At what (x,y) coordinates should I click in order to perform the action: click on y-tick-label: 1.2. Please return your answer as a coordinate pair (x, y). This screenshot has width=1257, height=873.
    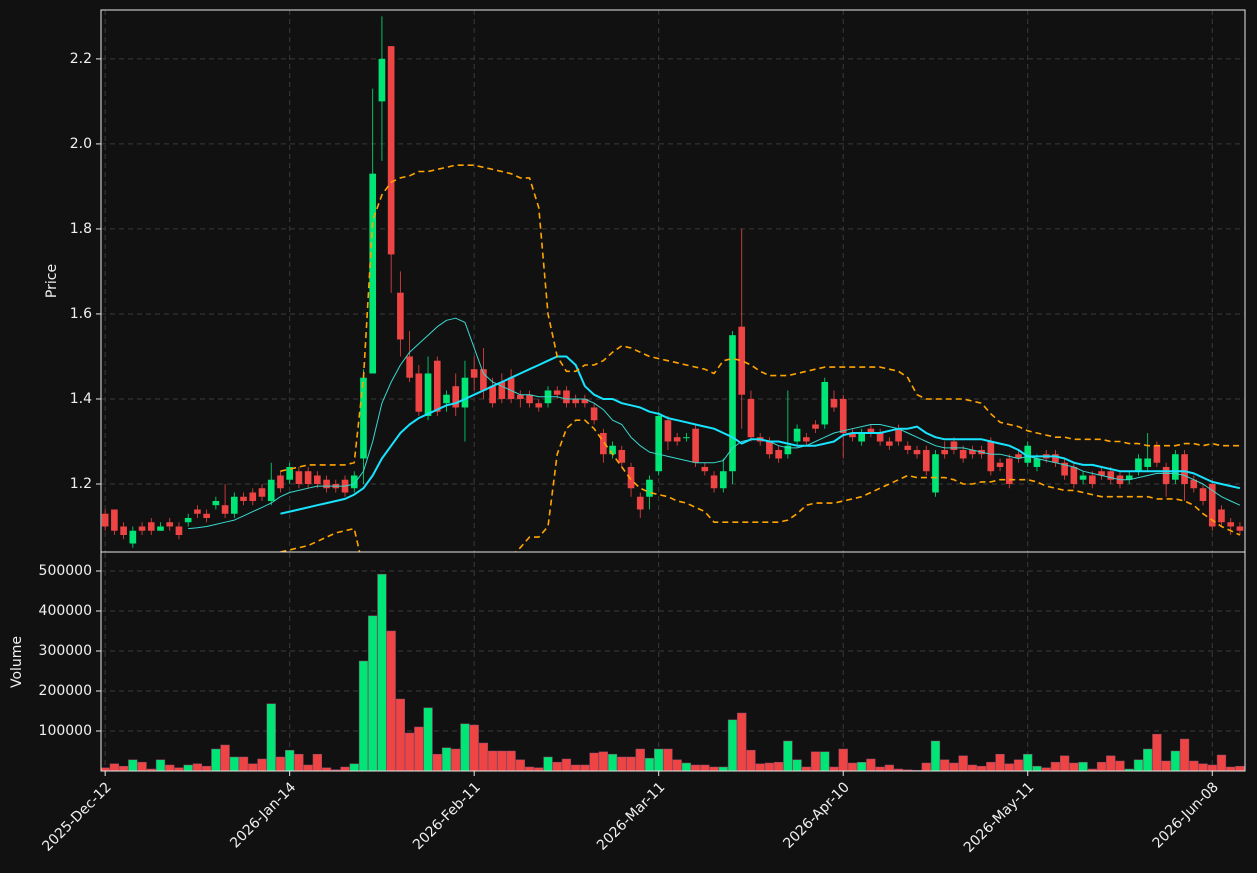
    Looking at the image, I should click on (81, 484).